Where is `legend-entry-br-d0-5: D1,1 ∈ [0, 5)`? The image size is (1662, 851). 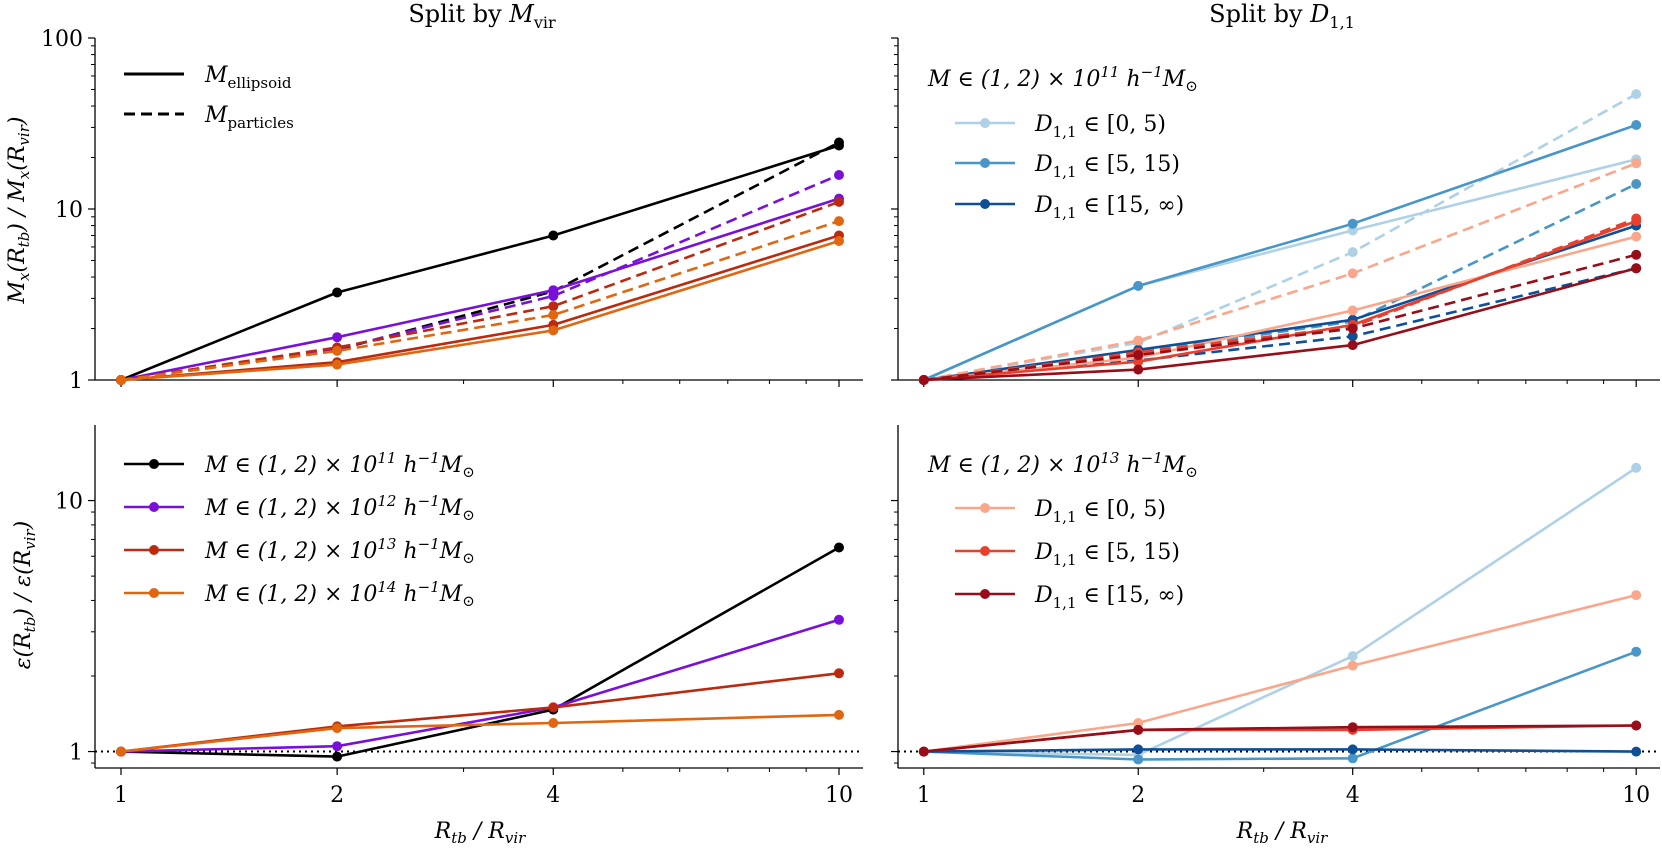 legend-entry-br-d0-5: D1,1 ∈ [0, 5) is located at coordinates (1060, 511).